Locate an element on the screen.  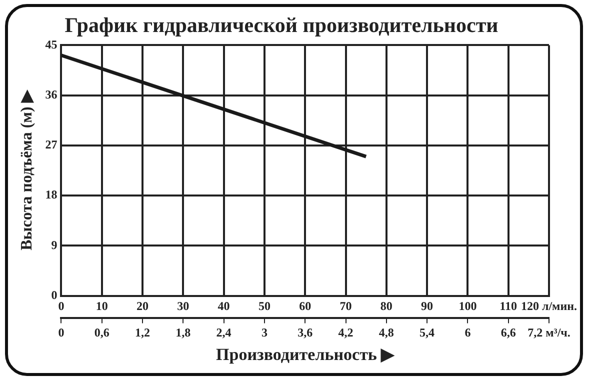
x2-tick-label: 4,8 is located at coordinates (386, 332).